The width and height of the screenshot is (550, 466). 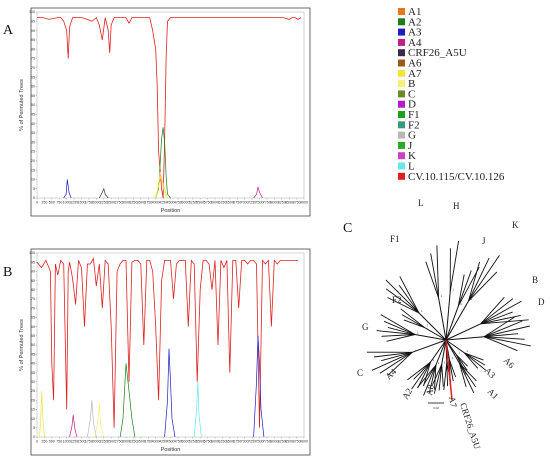 What do you see at coordinates (32, 253) in the screenshot?
I see `y-tick-label: 100` at bounding box center [32, 253].